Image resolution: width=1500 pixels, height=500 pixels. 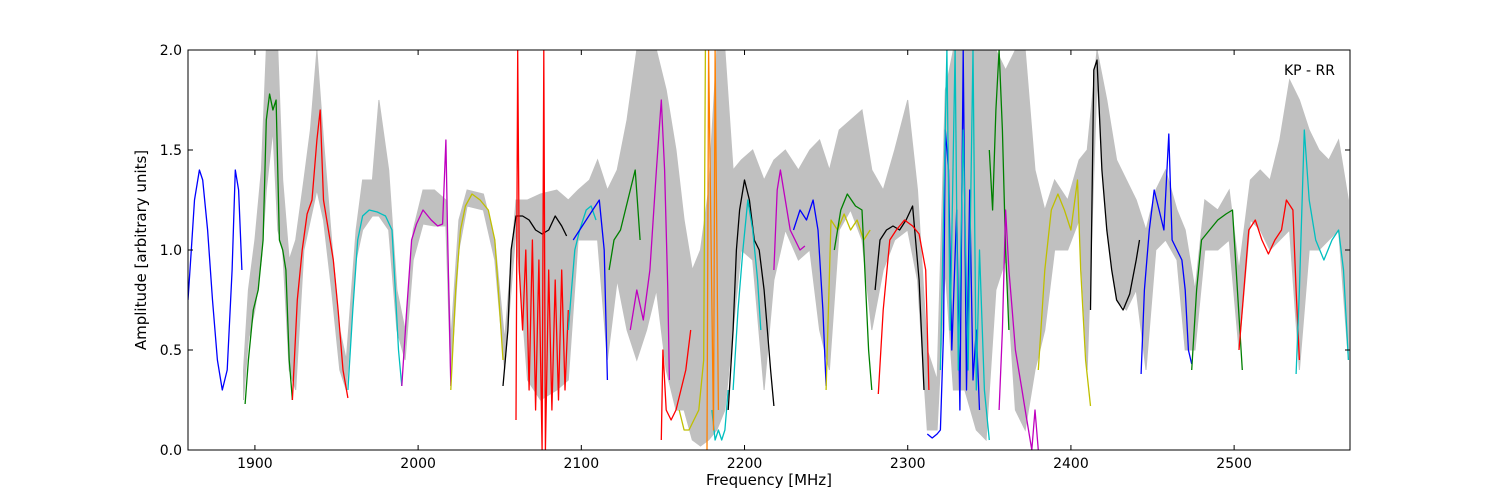 I want to click on x-tick-label: 1900, so click(x=255, y=464).